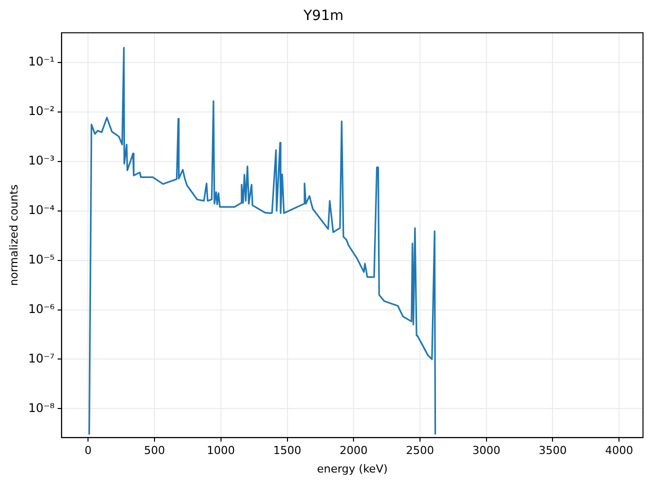  Describe the element at coordinates (13, 235) in the screenshot. I see `y-axis-title: normalized counts` at that location.